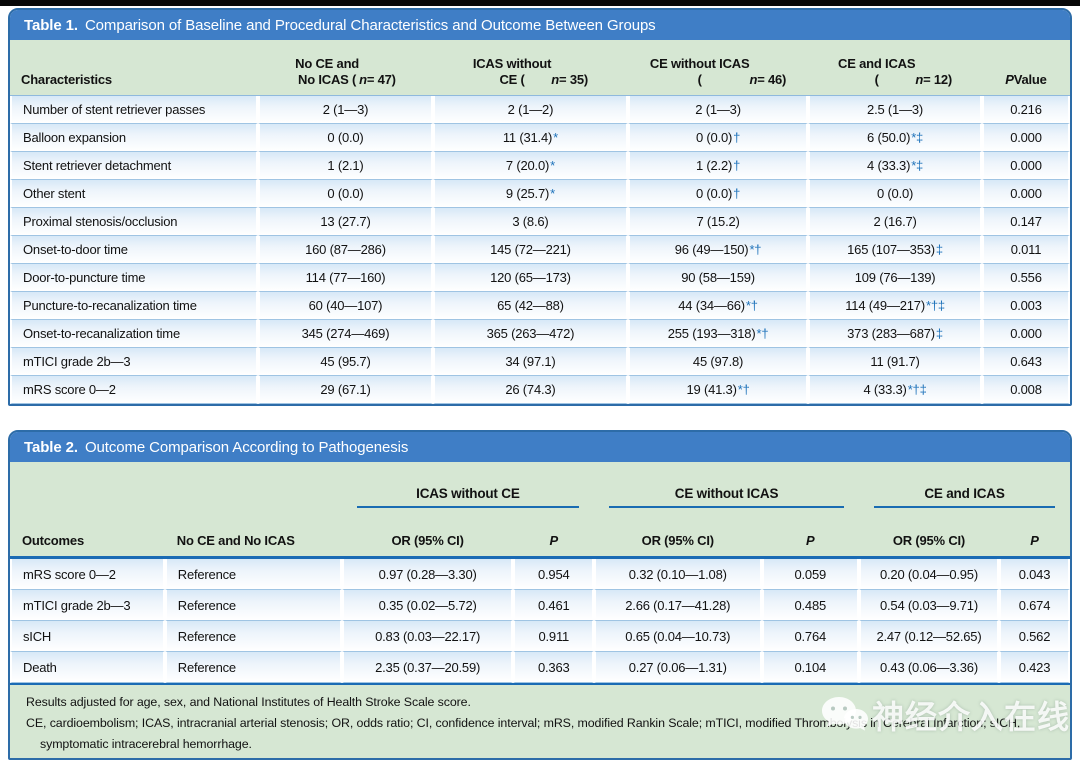 The image size is (1080, 776). I want to click on column-header: No CE and No ICAS (n = 47), so click(345, 68).